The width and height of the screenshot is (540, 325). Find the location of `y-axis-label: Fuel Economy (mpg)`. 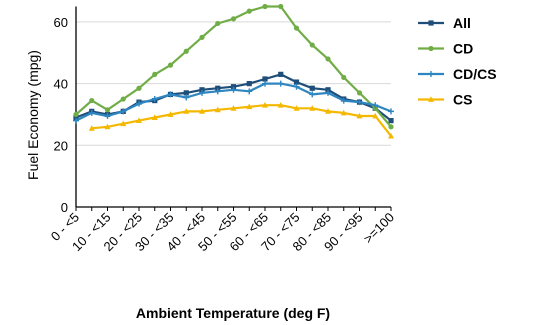

y-axis-label: Fuel Economy (mpg) is located at coordinates (33, 115).